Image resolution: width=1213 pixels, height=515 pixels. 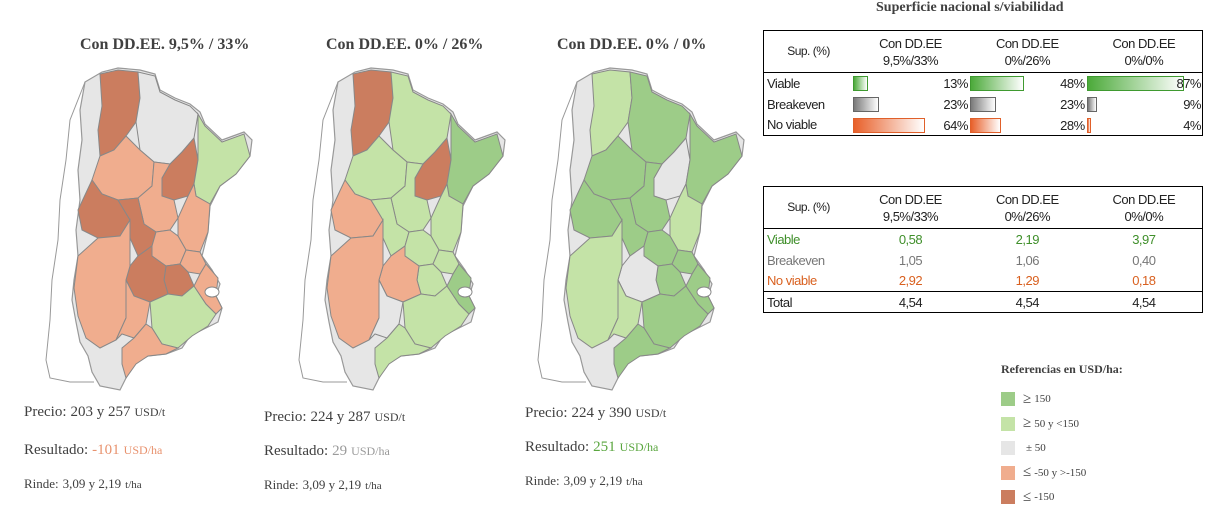 I want to click on value-cell: 0,58, so click(x=910, y=239).